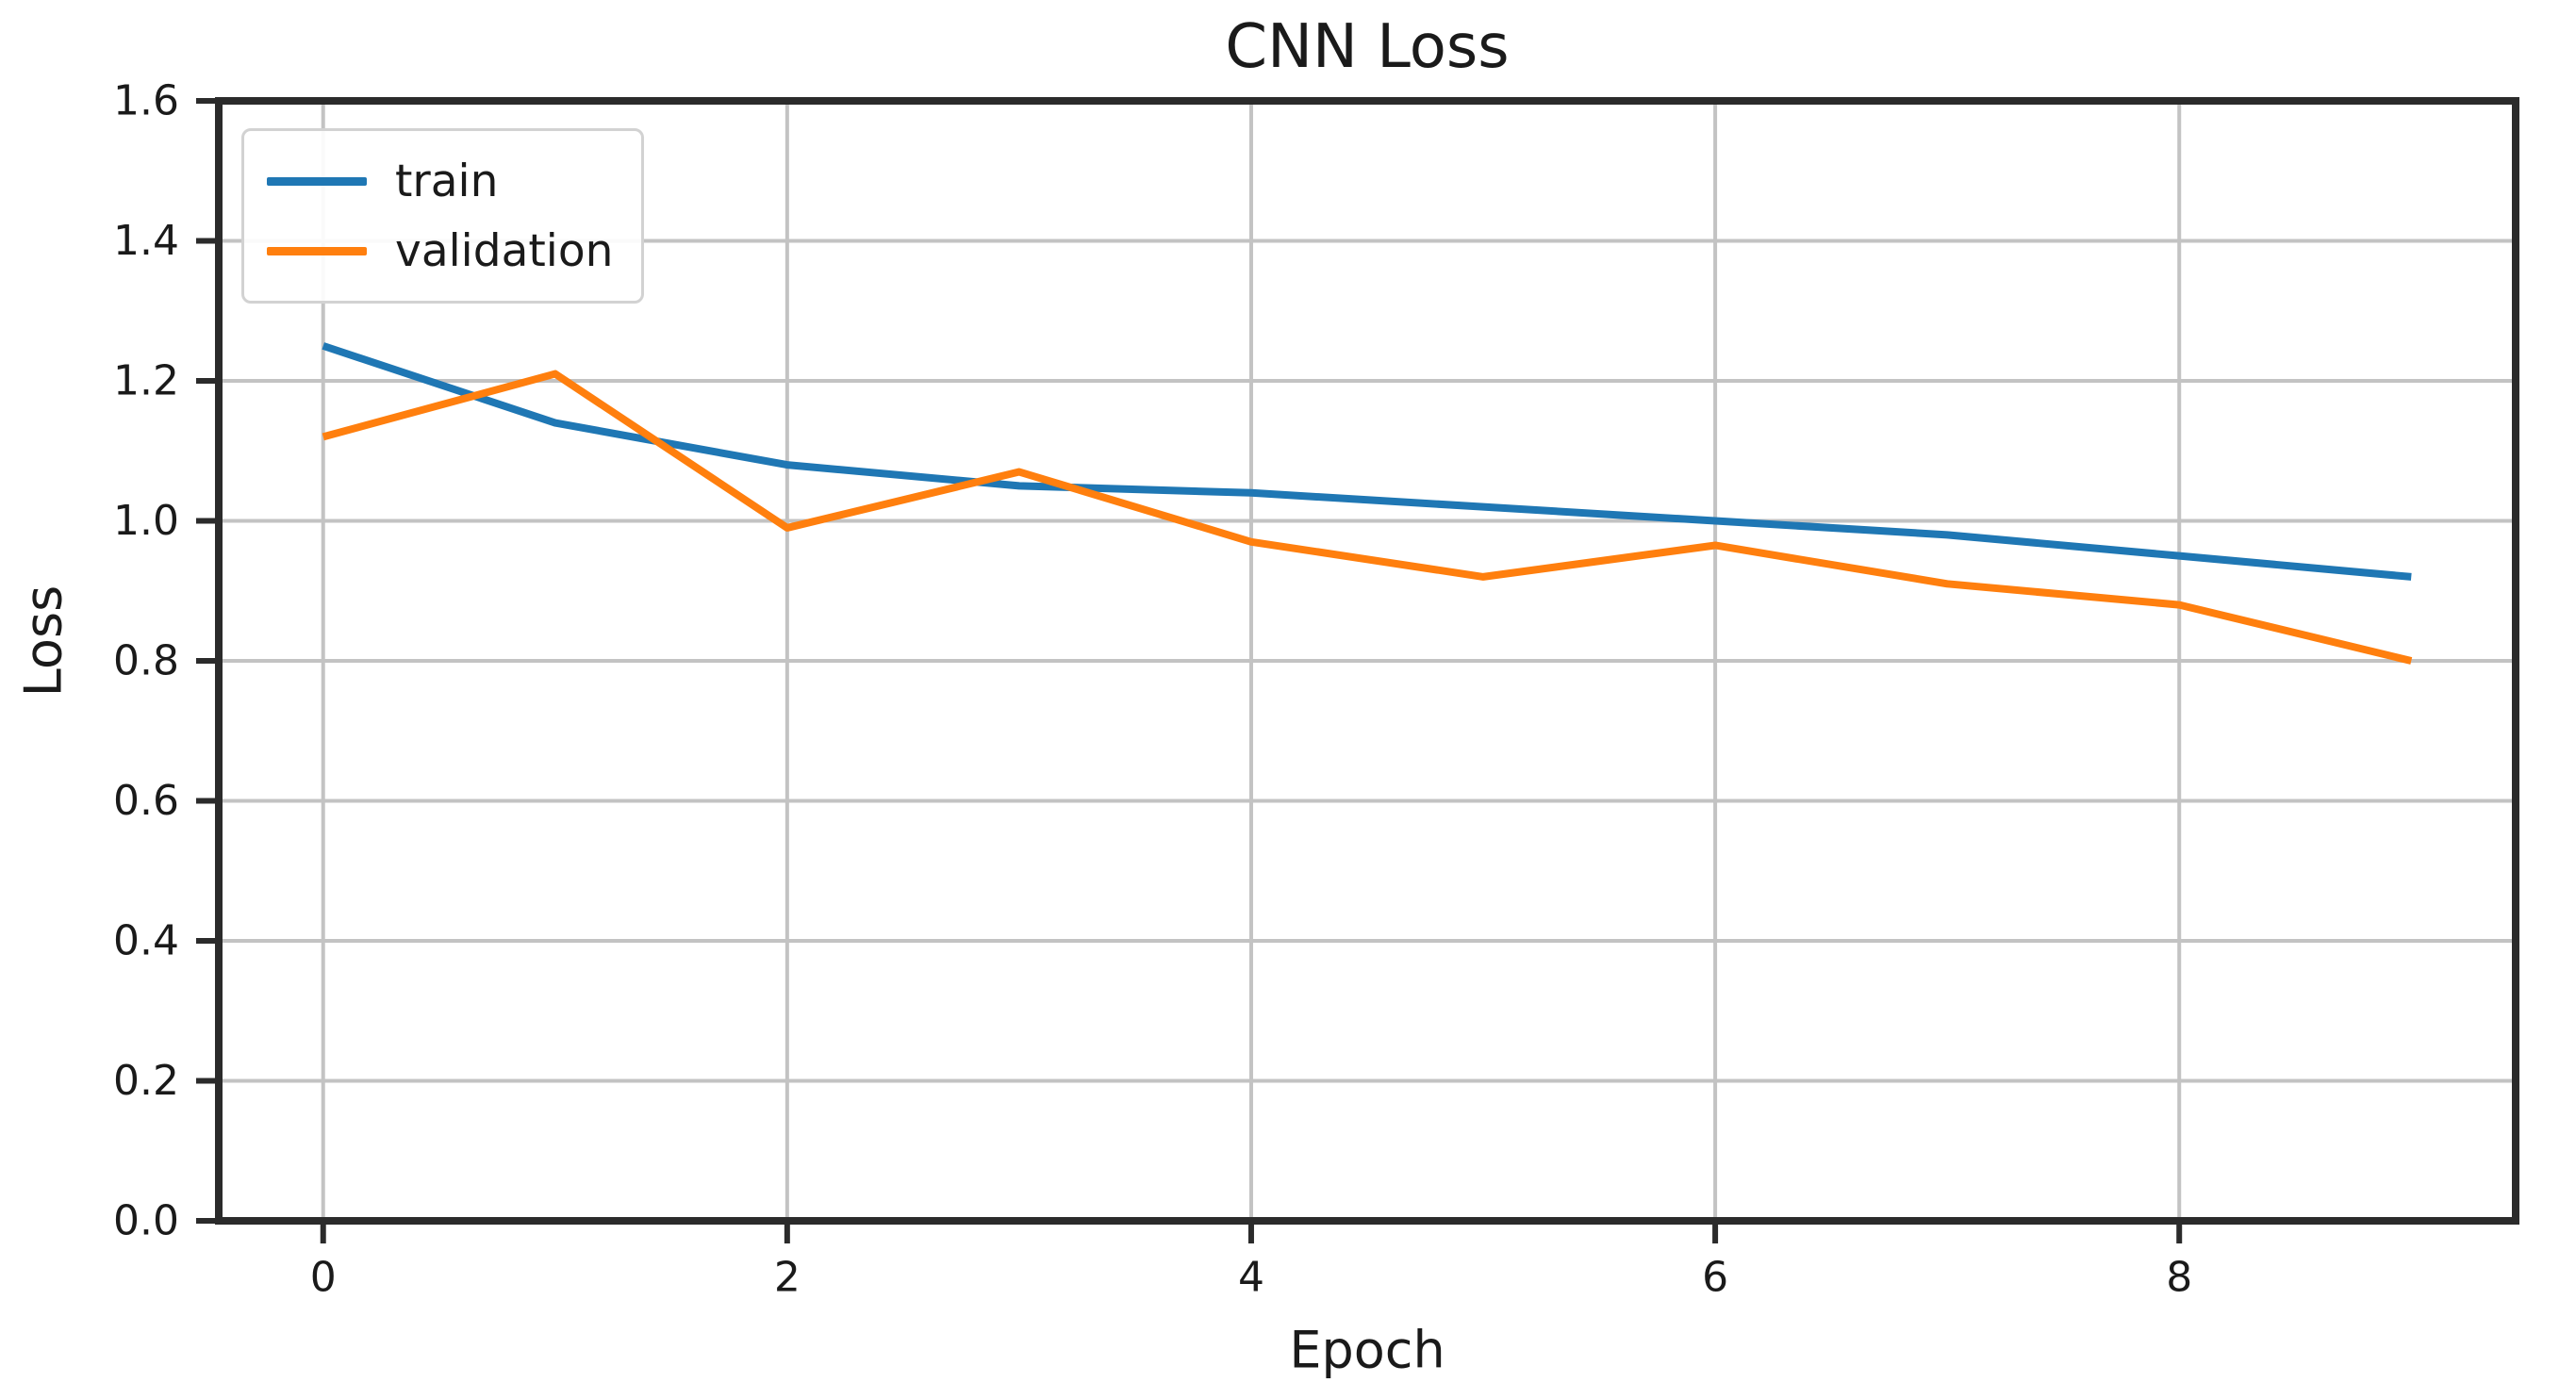  I want to click on x-tick-label: 4, so click(1251, 1278).